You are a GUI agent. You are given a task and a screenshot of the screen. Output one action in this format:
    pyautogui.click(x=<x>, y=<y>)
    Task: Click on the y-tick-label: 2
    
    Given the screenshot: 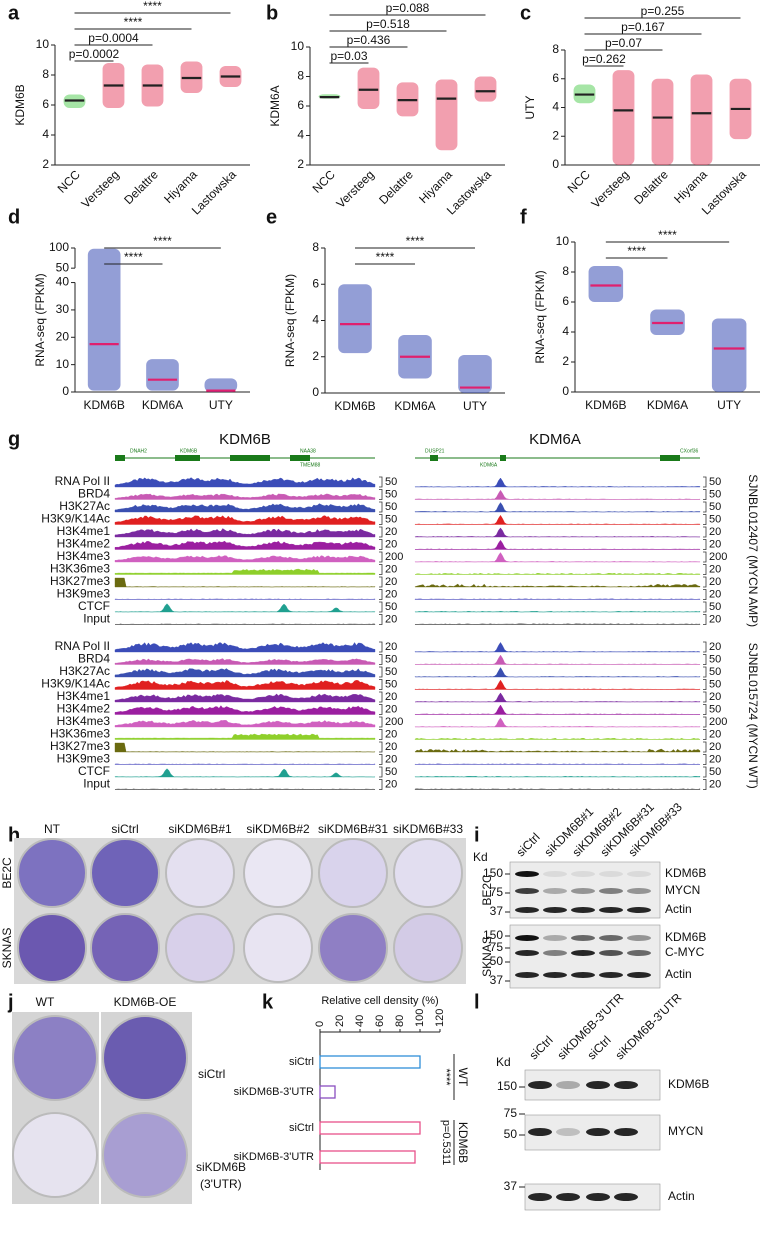 What is the action you would take?
    pyautogui.click(x=45, y=164)
    